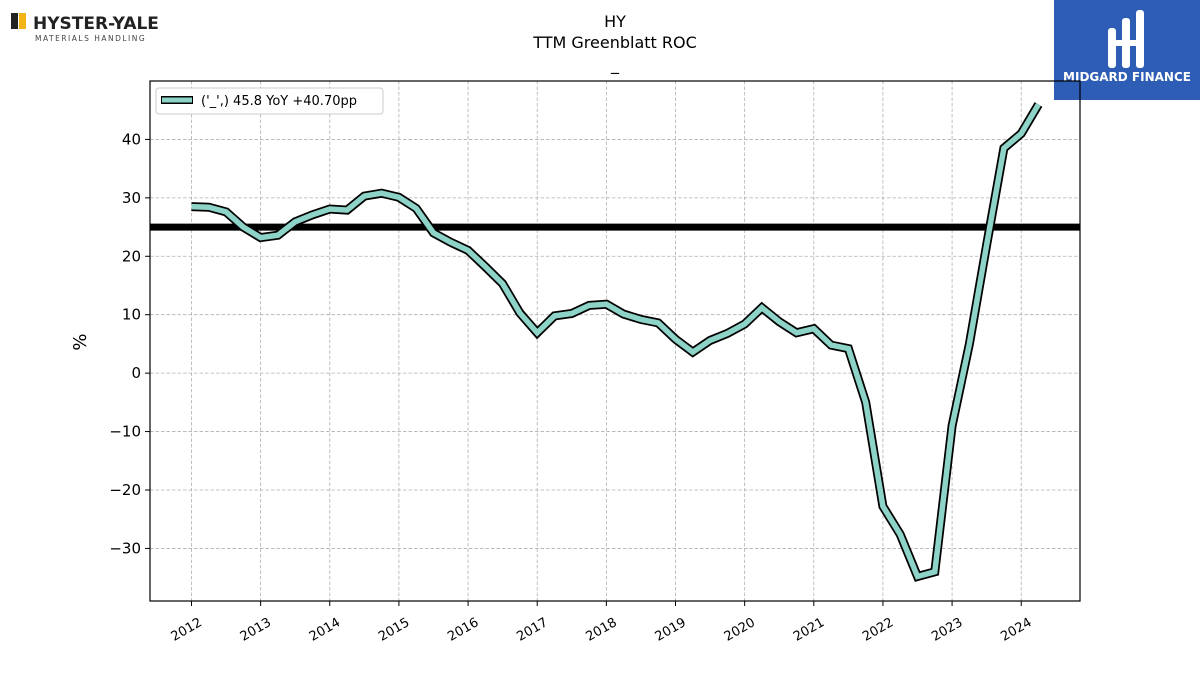  What do you see at coordinates (602, 630) in the screenshot?
I see `x-tick-label: 2018` at bounding box center [602, 630].